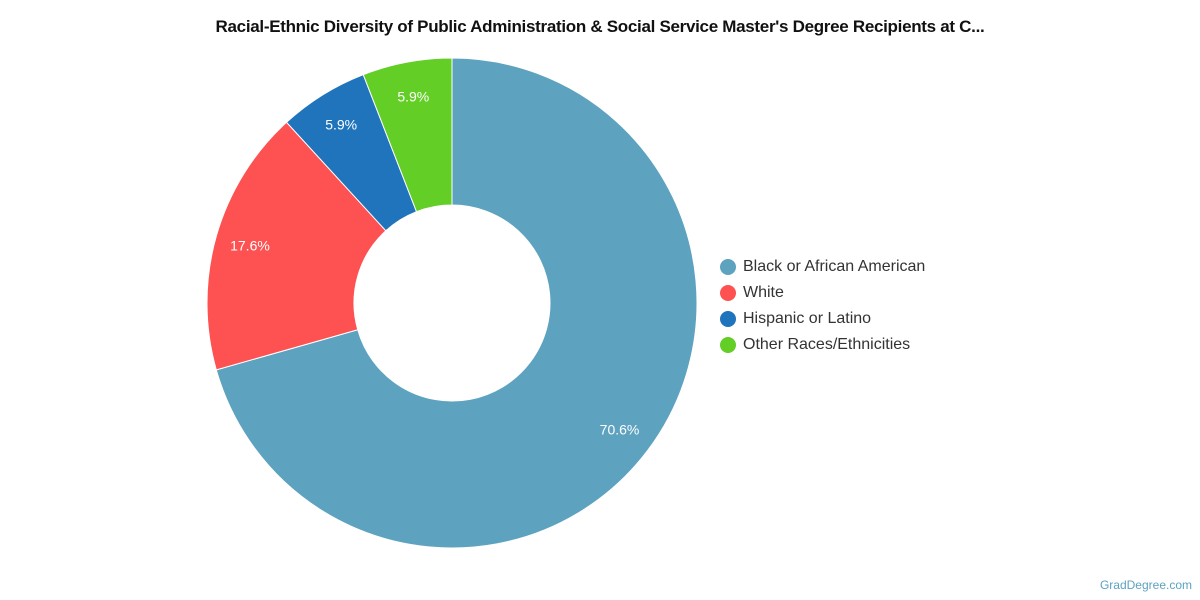 The width and height of the screenshot is (1200, 600). I want to click on legend-label: Black or African American, so click(834, 266).